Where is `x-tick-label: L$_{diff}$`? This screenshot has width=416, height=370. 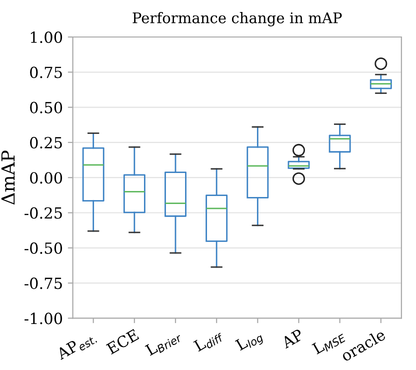 x-tick-label: L$_{diff}$ is located at coordinates (208, 341).